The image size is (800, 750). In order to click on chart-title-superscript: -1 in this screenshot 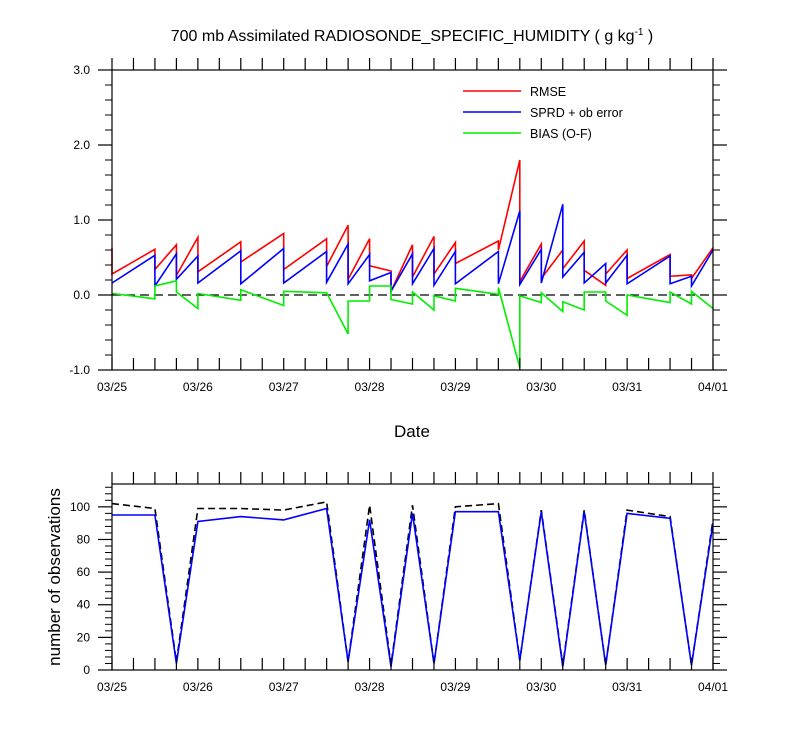, I will do `click(639, 32)`.